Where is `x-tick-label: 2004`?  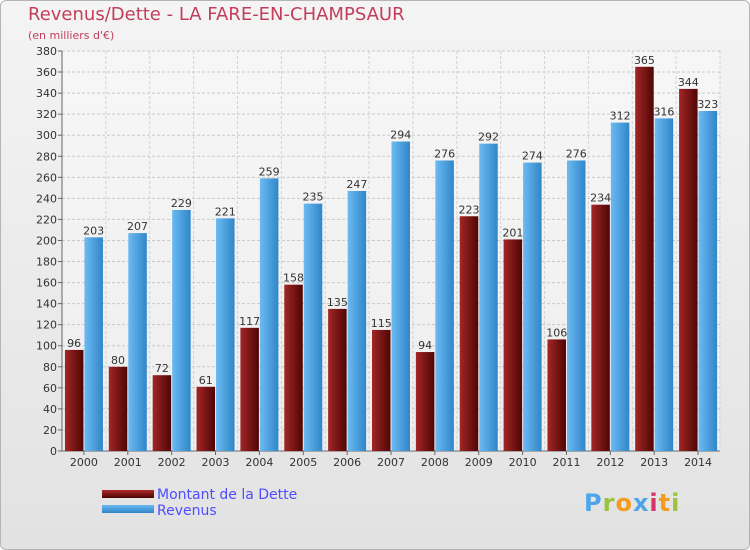 x-tick-label: 2004 is located at coordinates (259, 462).